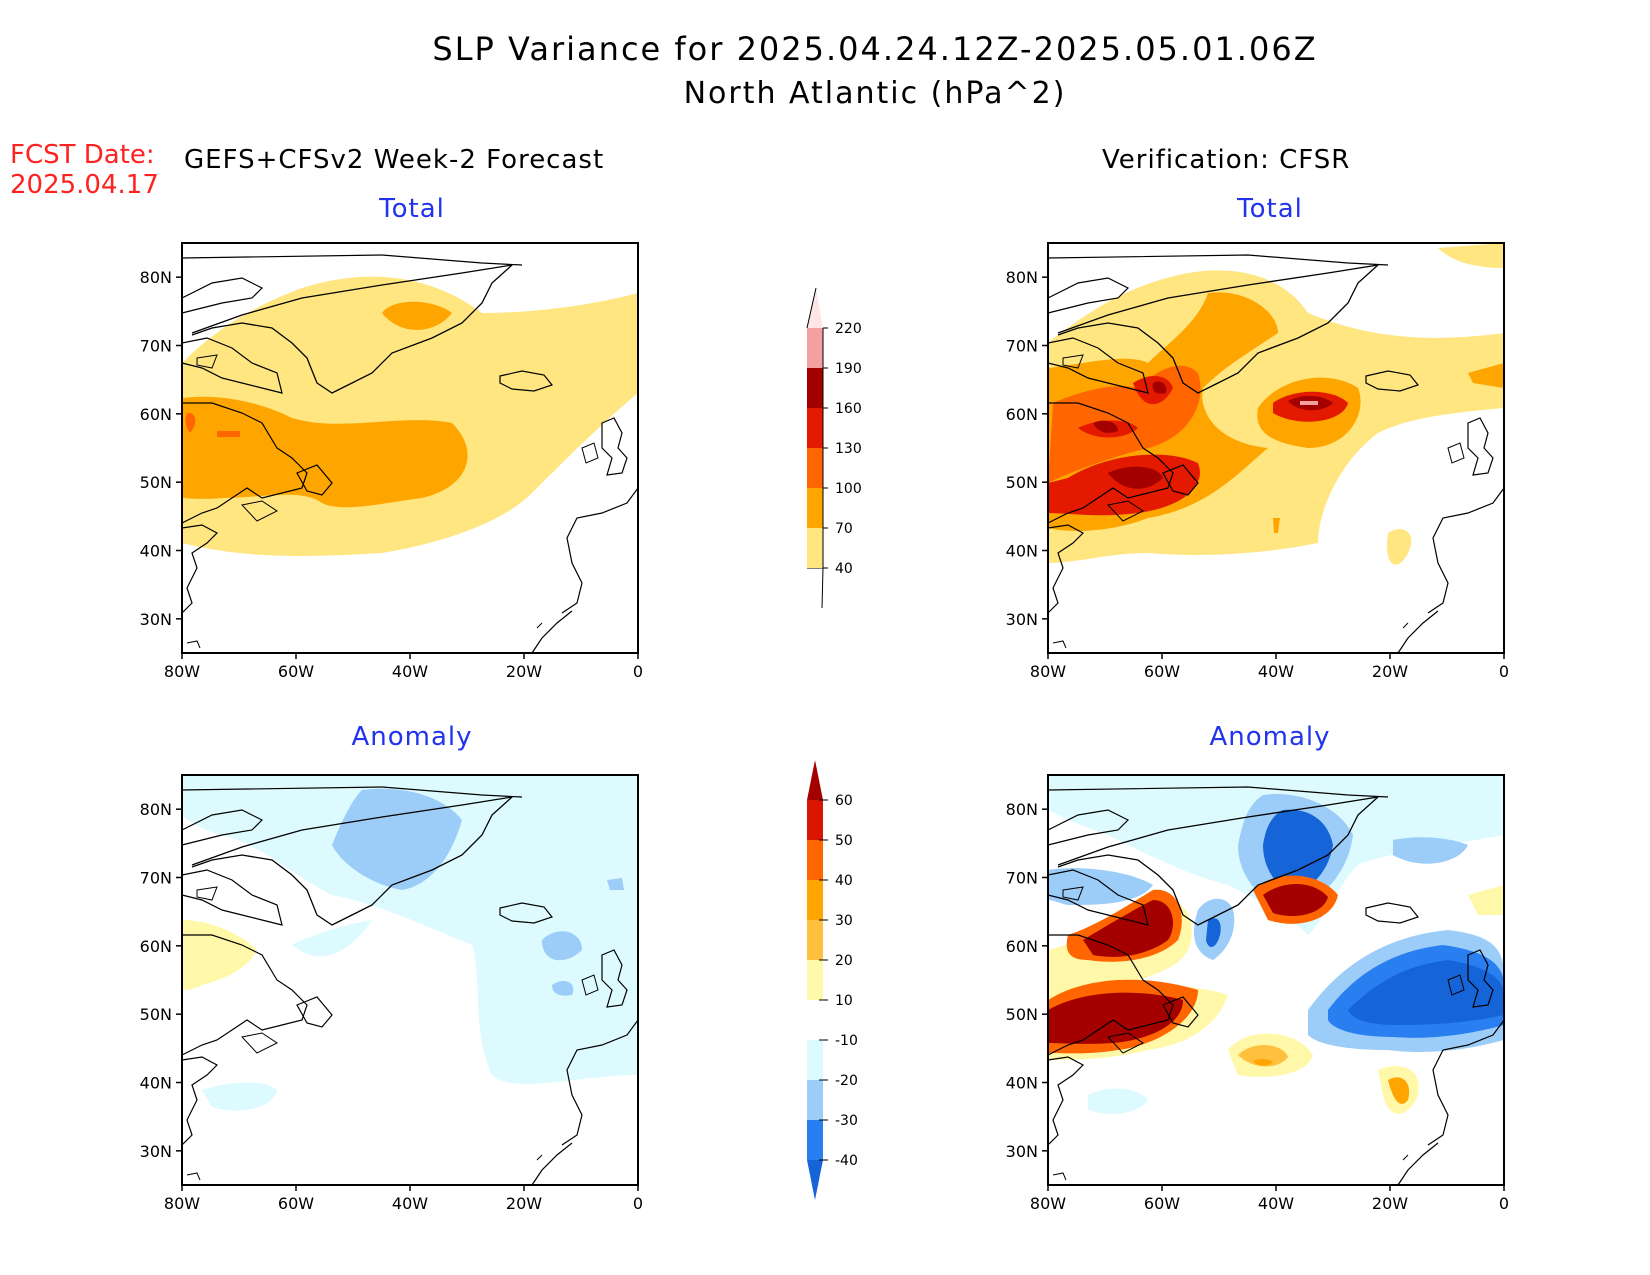  I want to click on colorbar-level-label: 130, so click(848, 449).